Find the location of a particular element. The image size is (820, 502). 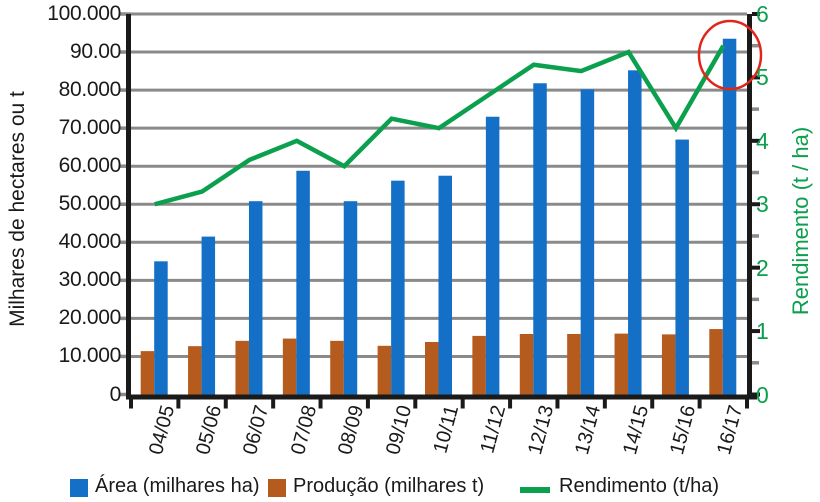

y-axis-right-tick-label: 4 is located at coordinates (762, 140).